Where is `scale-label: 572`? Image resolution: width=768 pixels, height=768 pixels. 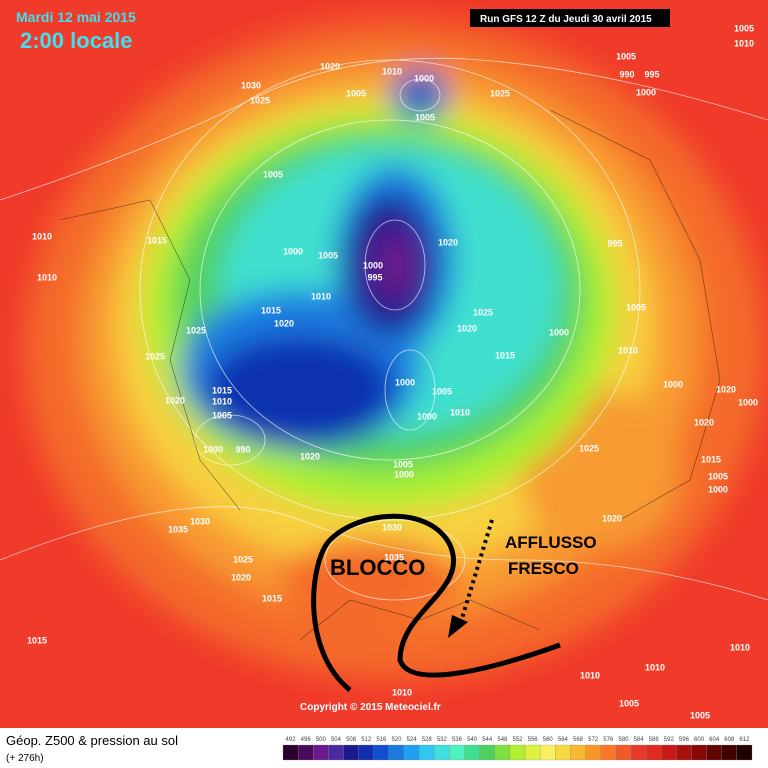
scale-label: 572 is located at coordinates (593, 740).